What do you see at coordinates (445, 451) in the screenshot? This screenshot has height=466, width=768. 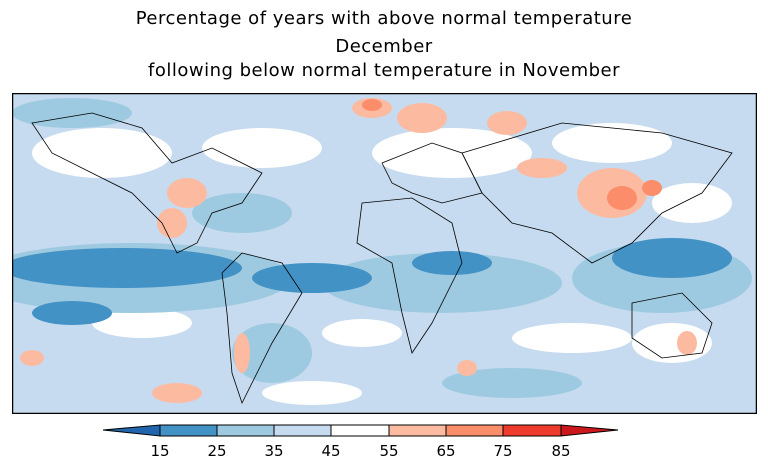 I see `colorbar-tick-label: 65` at bounding box center [445, 451].